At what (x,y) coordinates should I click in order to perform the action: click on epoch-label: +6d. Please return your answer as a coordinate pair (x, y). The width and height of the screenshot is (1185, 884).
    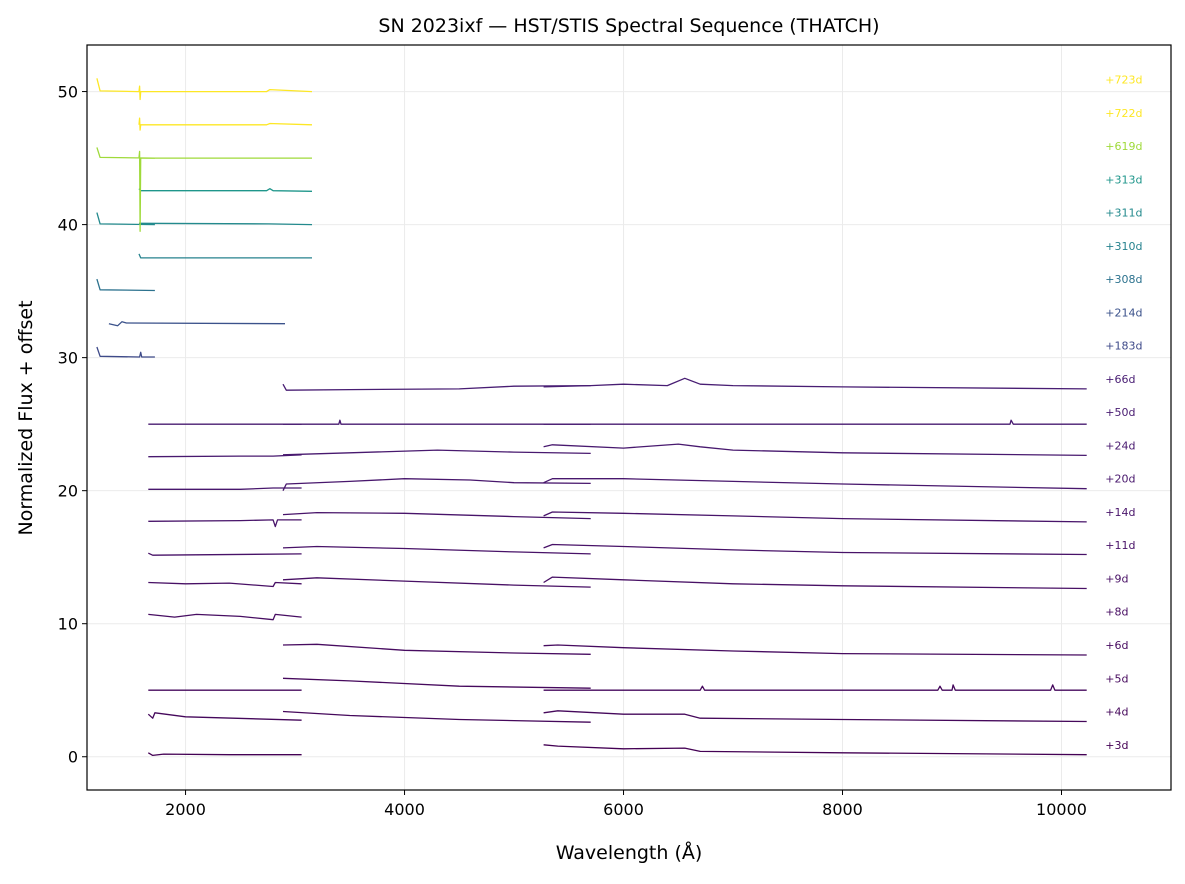
    Looking at the image, I should click on (1116, 645).